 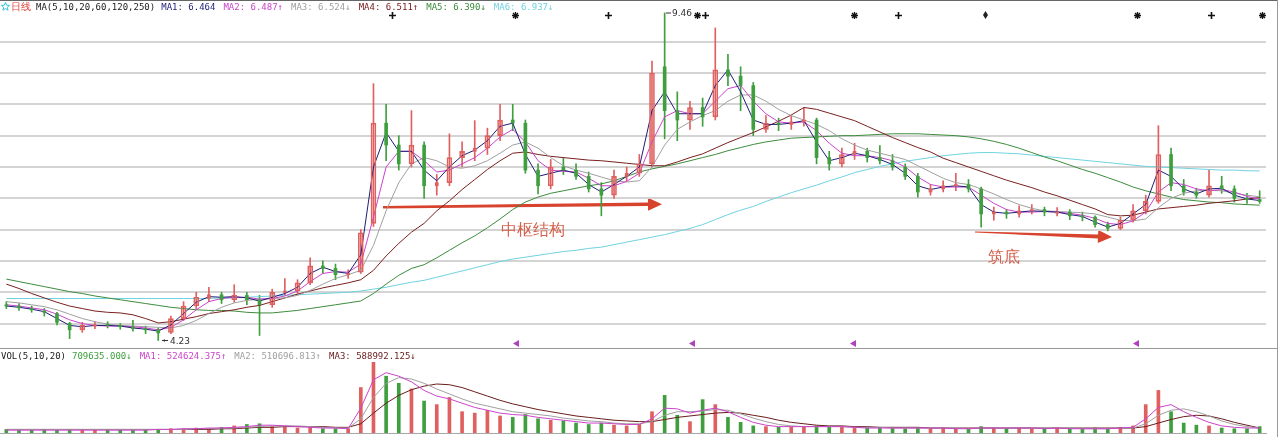 I want to click on text: 709635.000↓, so click(x=102, y=356).